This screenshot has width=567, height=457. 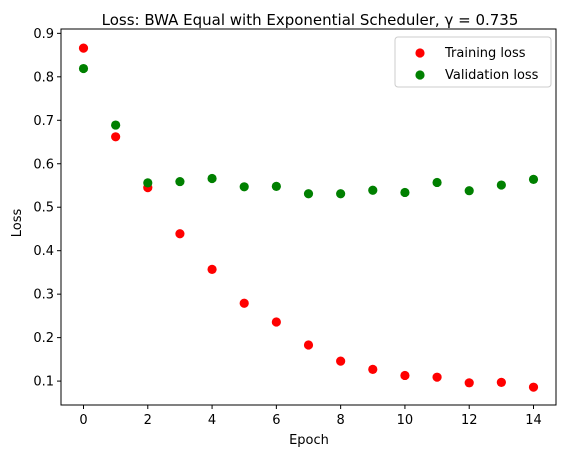 What do you see at coordinates (43, 382) in the screenshot?
I see `y-tick-label: 0.1` at bounding box center [43, 382].